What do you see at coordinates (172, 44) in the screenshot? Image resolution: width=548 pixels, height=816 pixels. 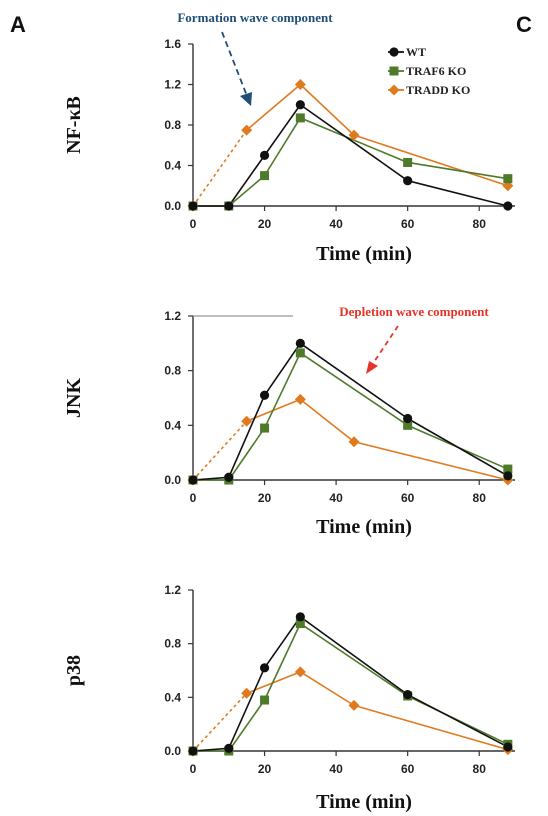 I see `y-tick-label: 1.6` at bounding box center [172, 44].